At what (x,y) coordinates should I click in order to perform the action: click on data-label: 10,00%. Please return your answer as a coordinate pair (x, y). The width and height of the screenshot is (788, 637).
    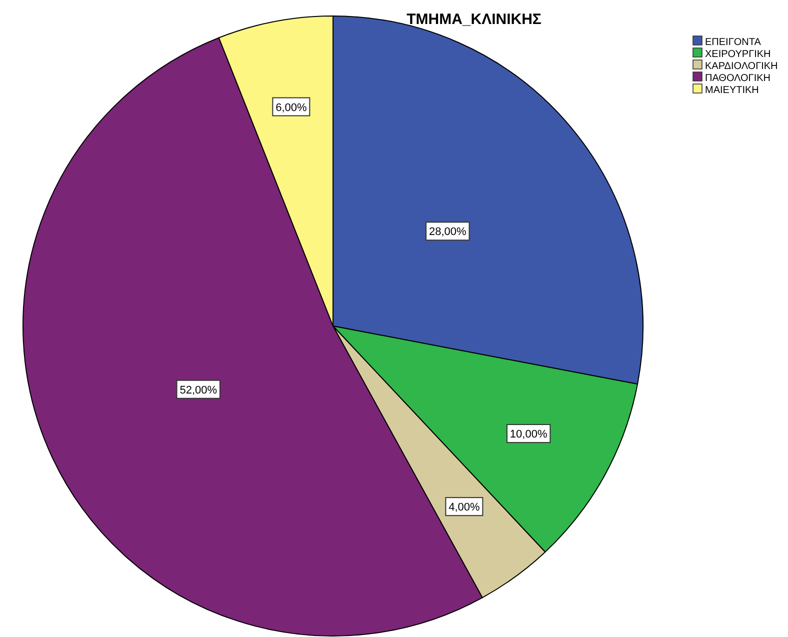
    Looking at the image, I should click on (529, 434).